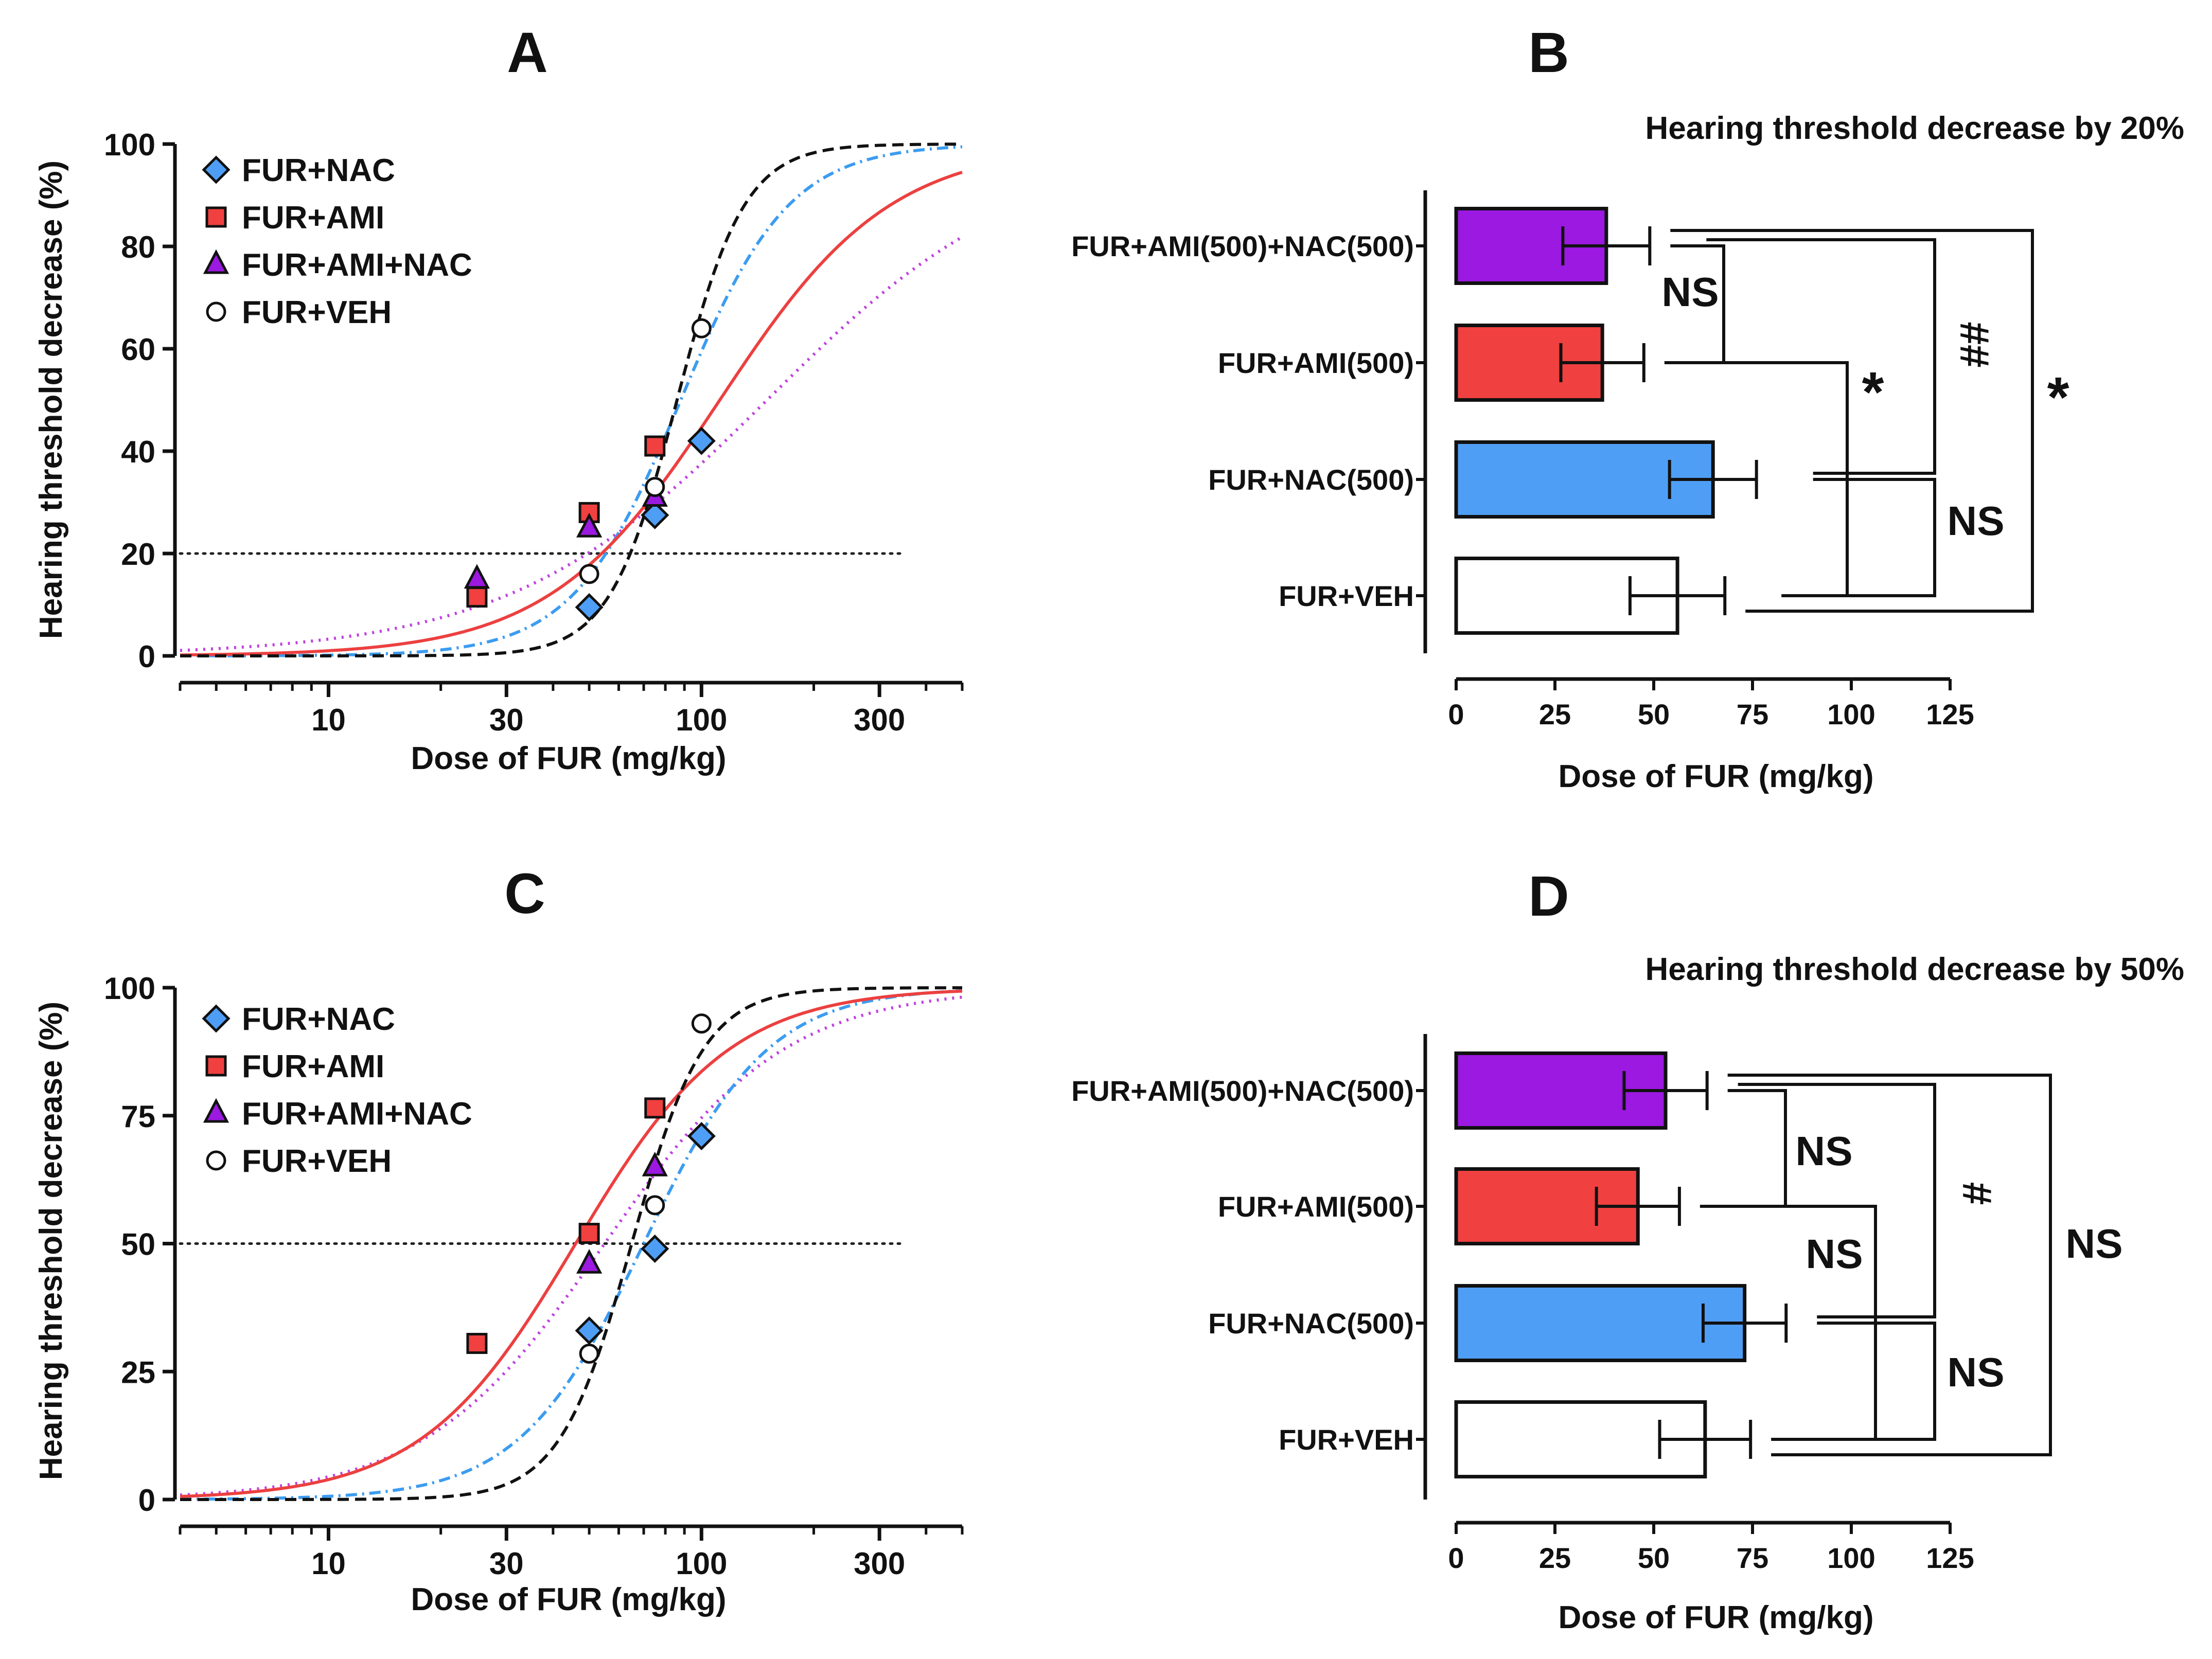 The height and width of the screenshot is (1659, 2212). What do you see at coordinates (1243, 246) in the screenshot?
I see `panel-b-category-label: FUR+AMI(500)+NAC(500)` at bounding box center [1243, 246].